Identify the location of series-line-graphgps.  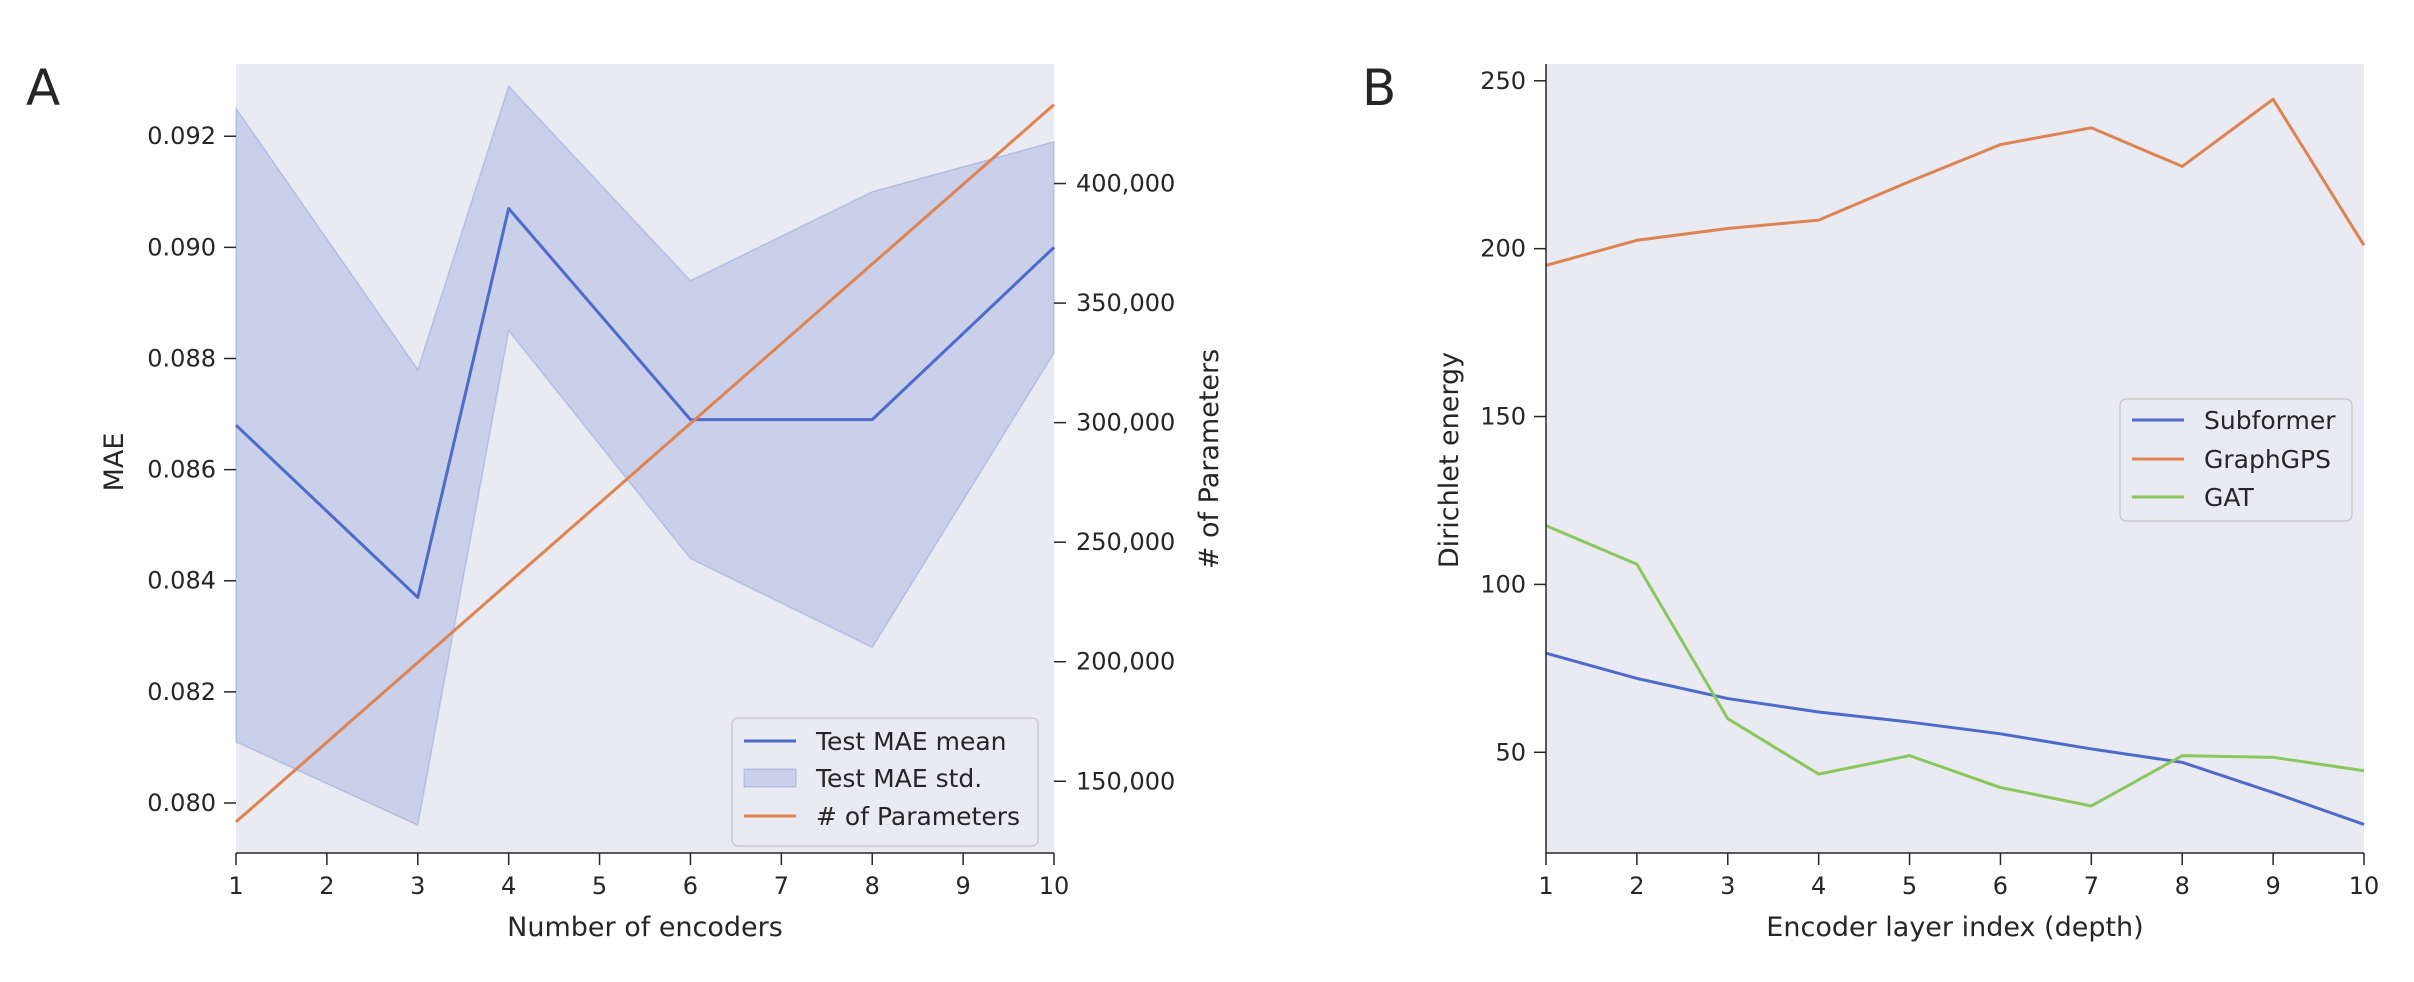
(1955, 182).